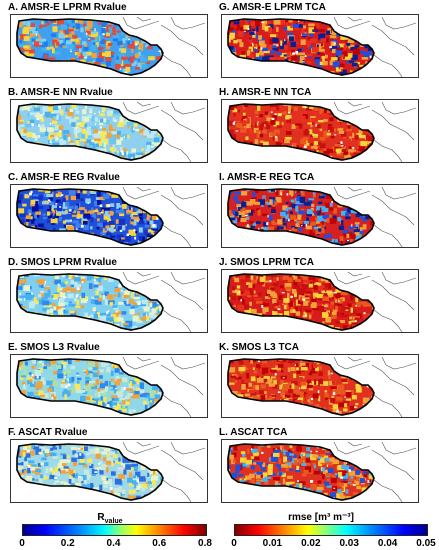 This screenshot has height=550, width=439. I want to click on colorbar-tick-label: 0.6, so click(159, 543).